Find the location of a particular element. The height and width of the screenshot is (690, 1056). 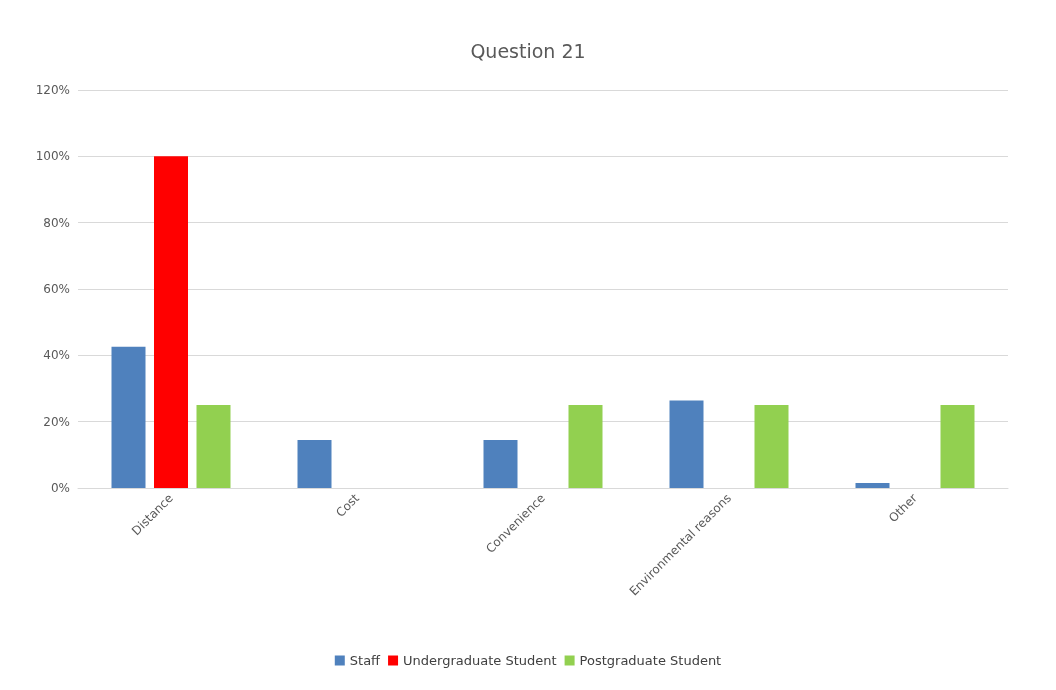

y-tick-label: 40% is located at coordinates (56, 355).